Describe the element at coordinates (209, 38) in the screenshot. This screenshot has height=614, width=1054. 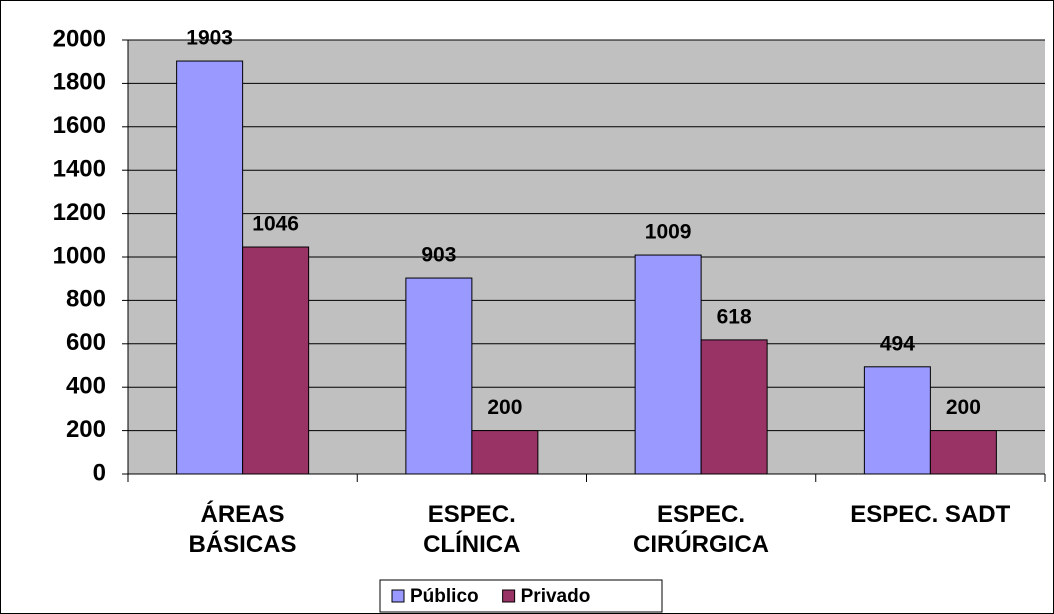
I see `data-label: 1903` at that location.